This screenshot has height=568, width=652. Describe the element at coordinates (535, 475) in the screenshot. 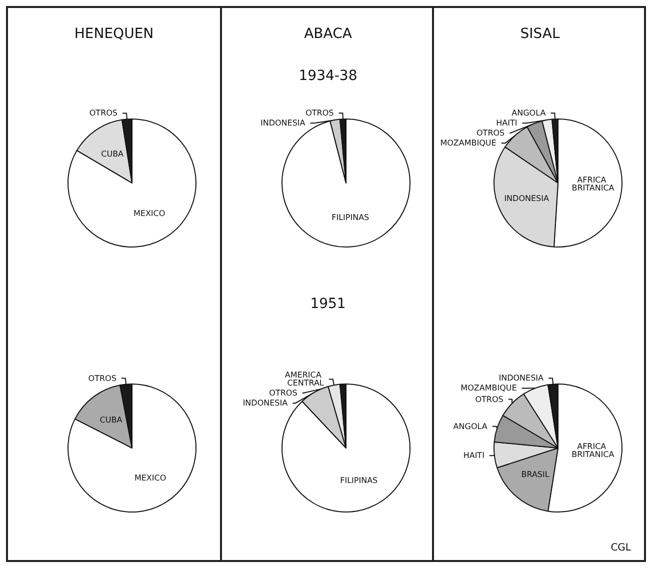

I see `slice-label: BRASIL` at that location.